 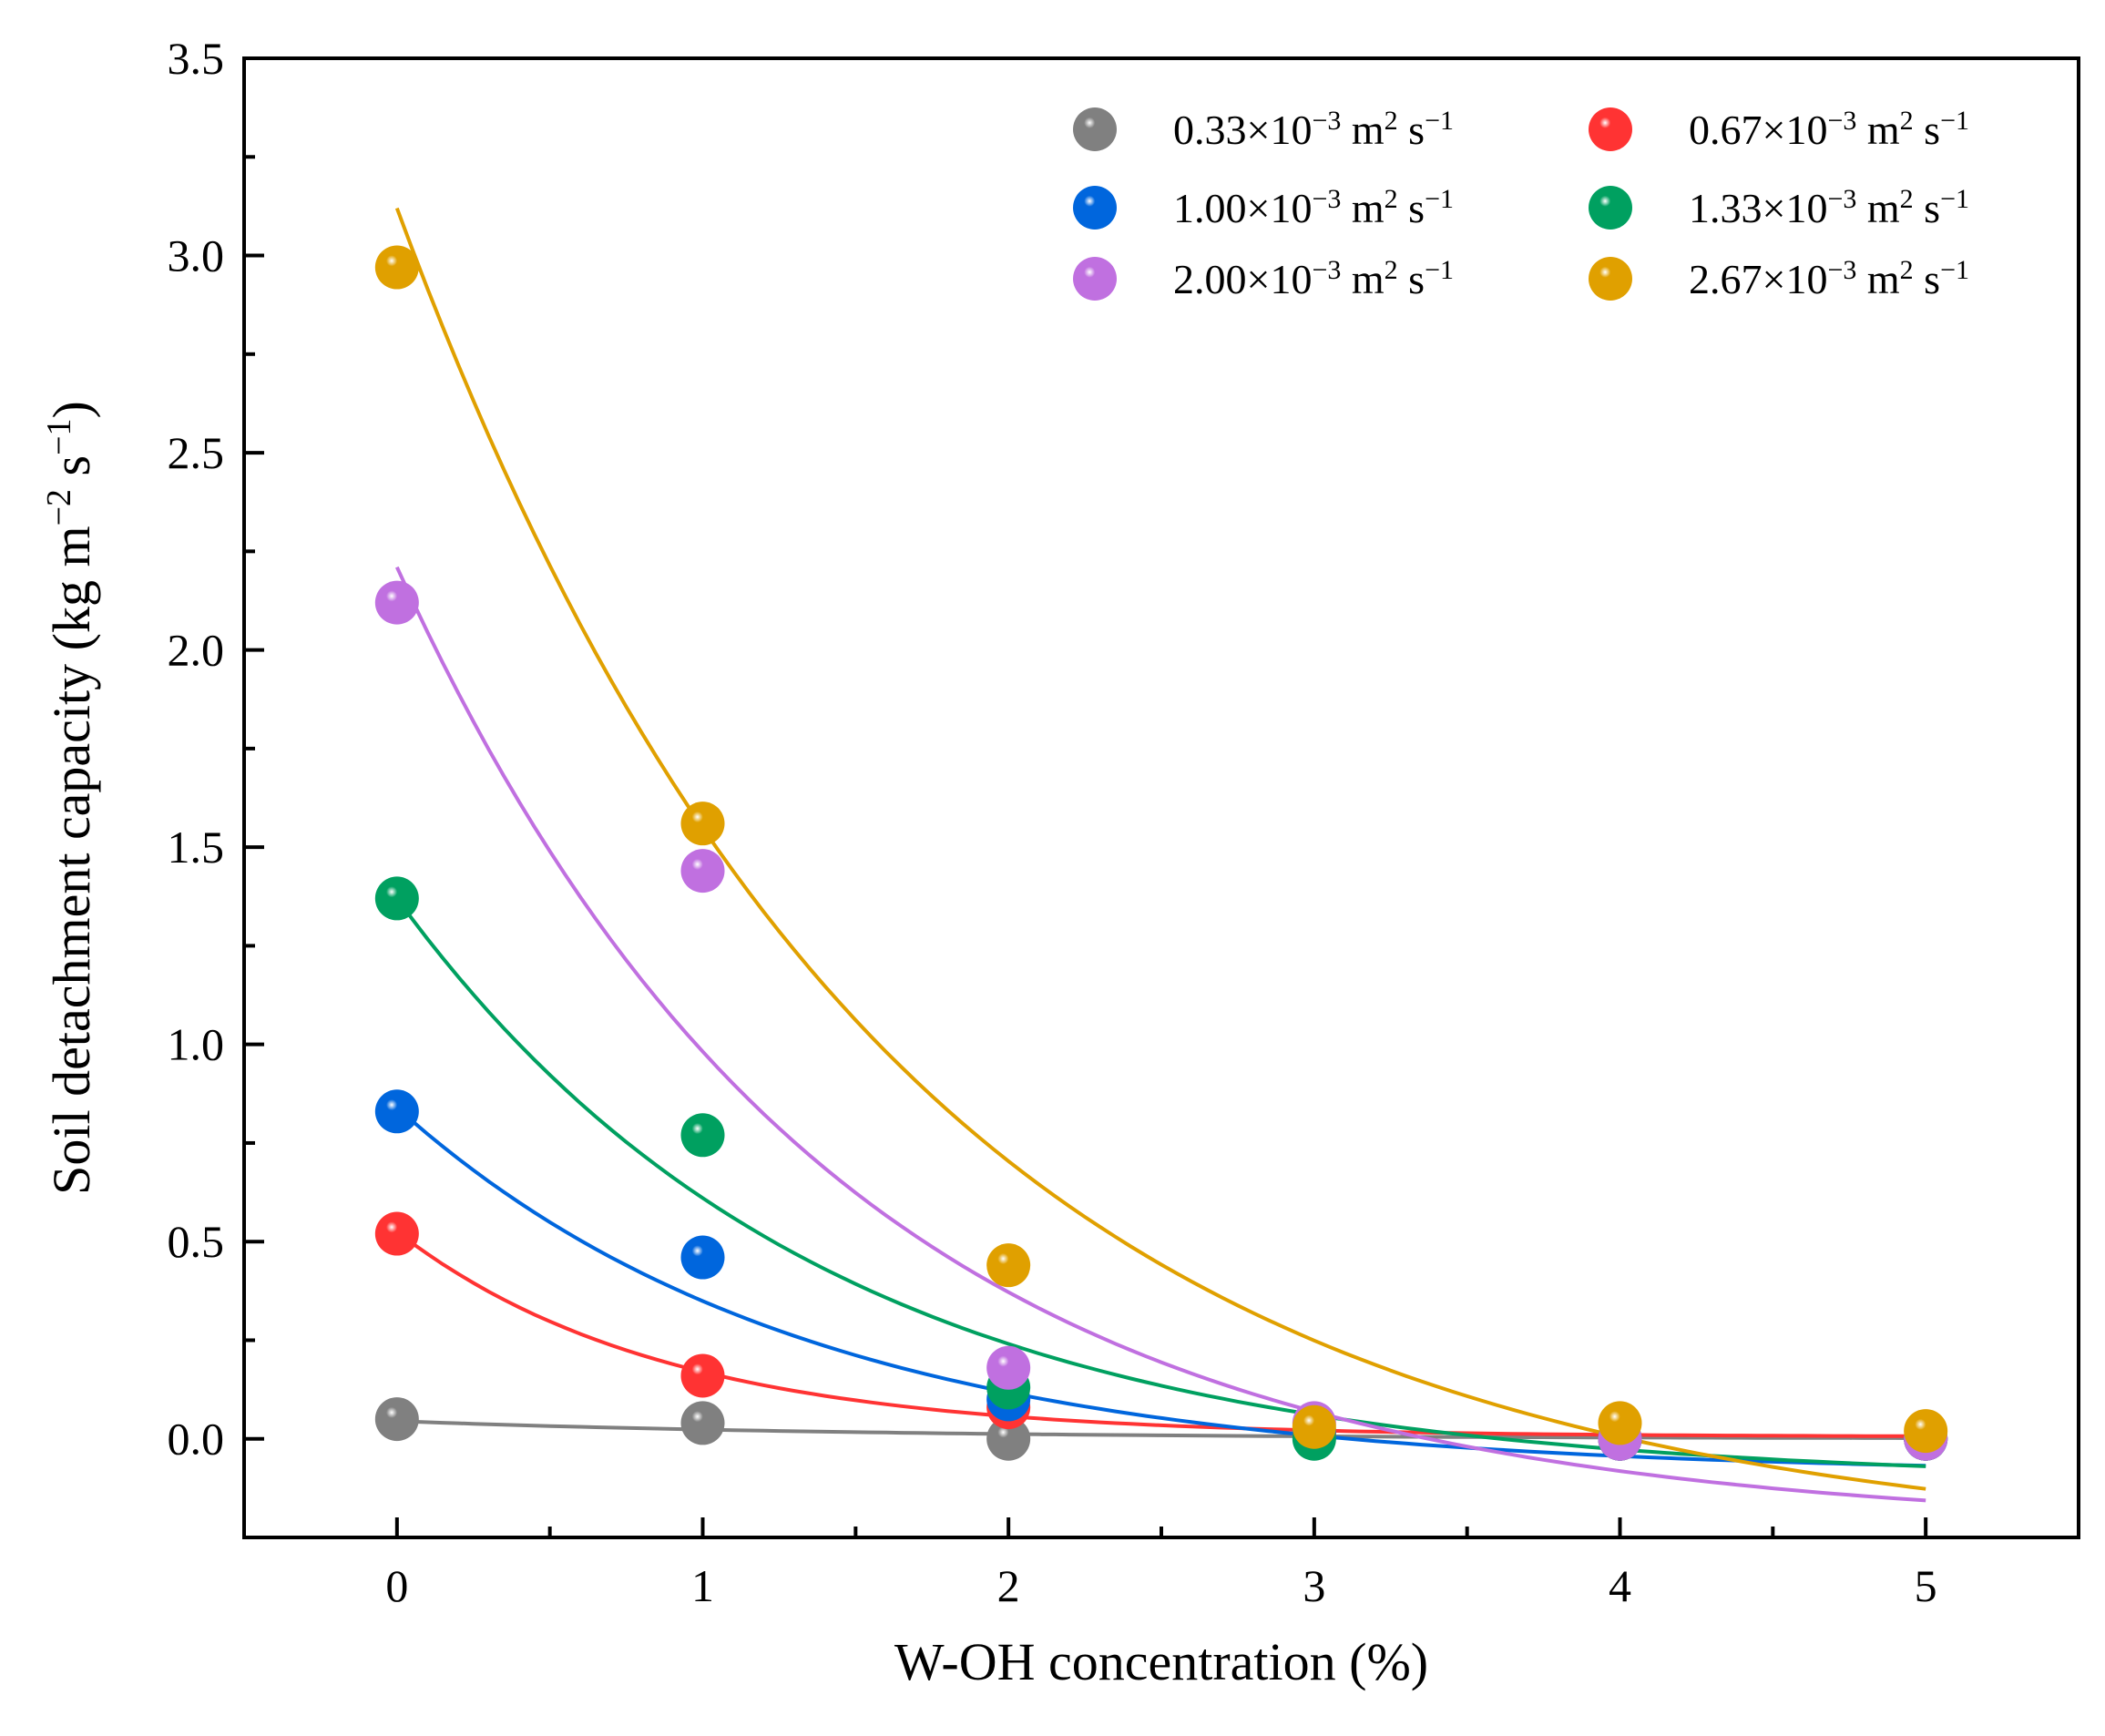 I want to click on legend-label: 1.00×10−3 m2 s−1, so click(x=1313, y=208).